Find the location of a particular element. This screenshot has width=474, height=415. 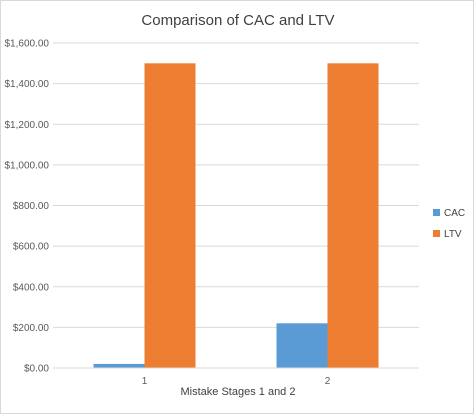

y-tick-label: $1,000.00 is located at coordinates (27, 165).